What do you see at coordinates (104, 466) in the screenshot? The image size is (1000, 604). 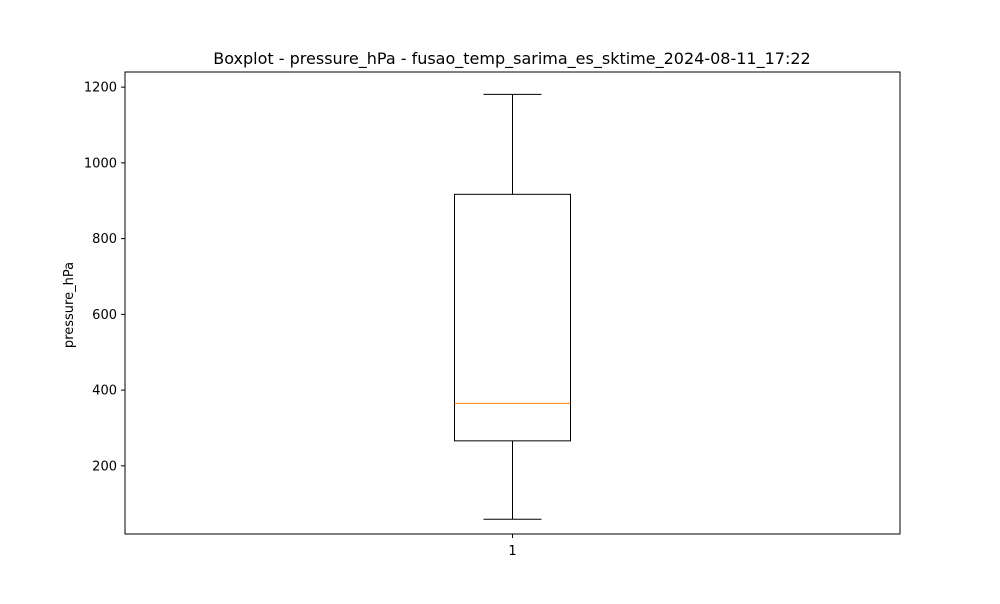 I see `y-tick-label: 200` at bounding box center [104, 466].